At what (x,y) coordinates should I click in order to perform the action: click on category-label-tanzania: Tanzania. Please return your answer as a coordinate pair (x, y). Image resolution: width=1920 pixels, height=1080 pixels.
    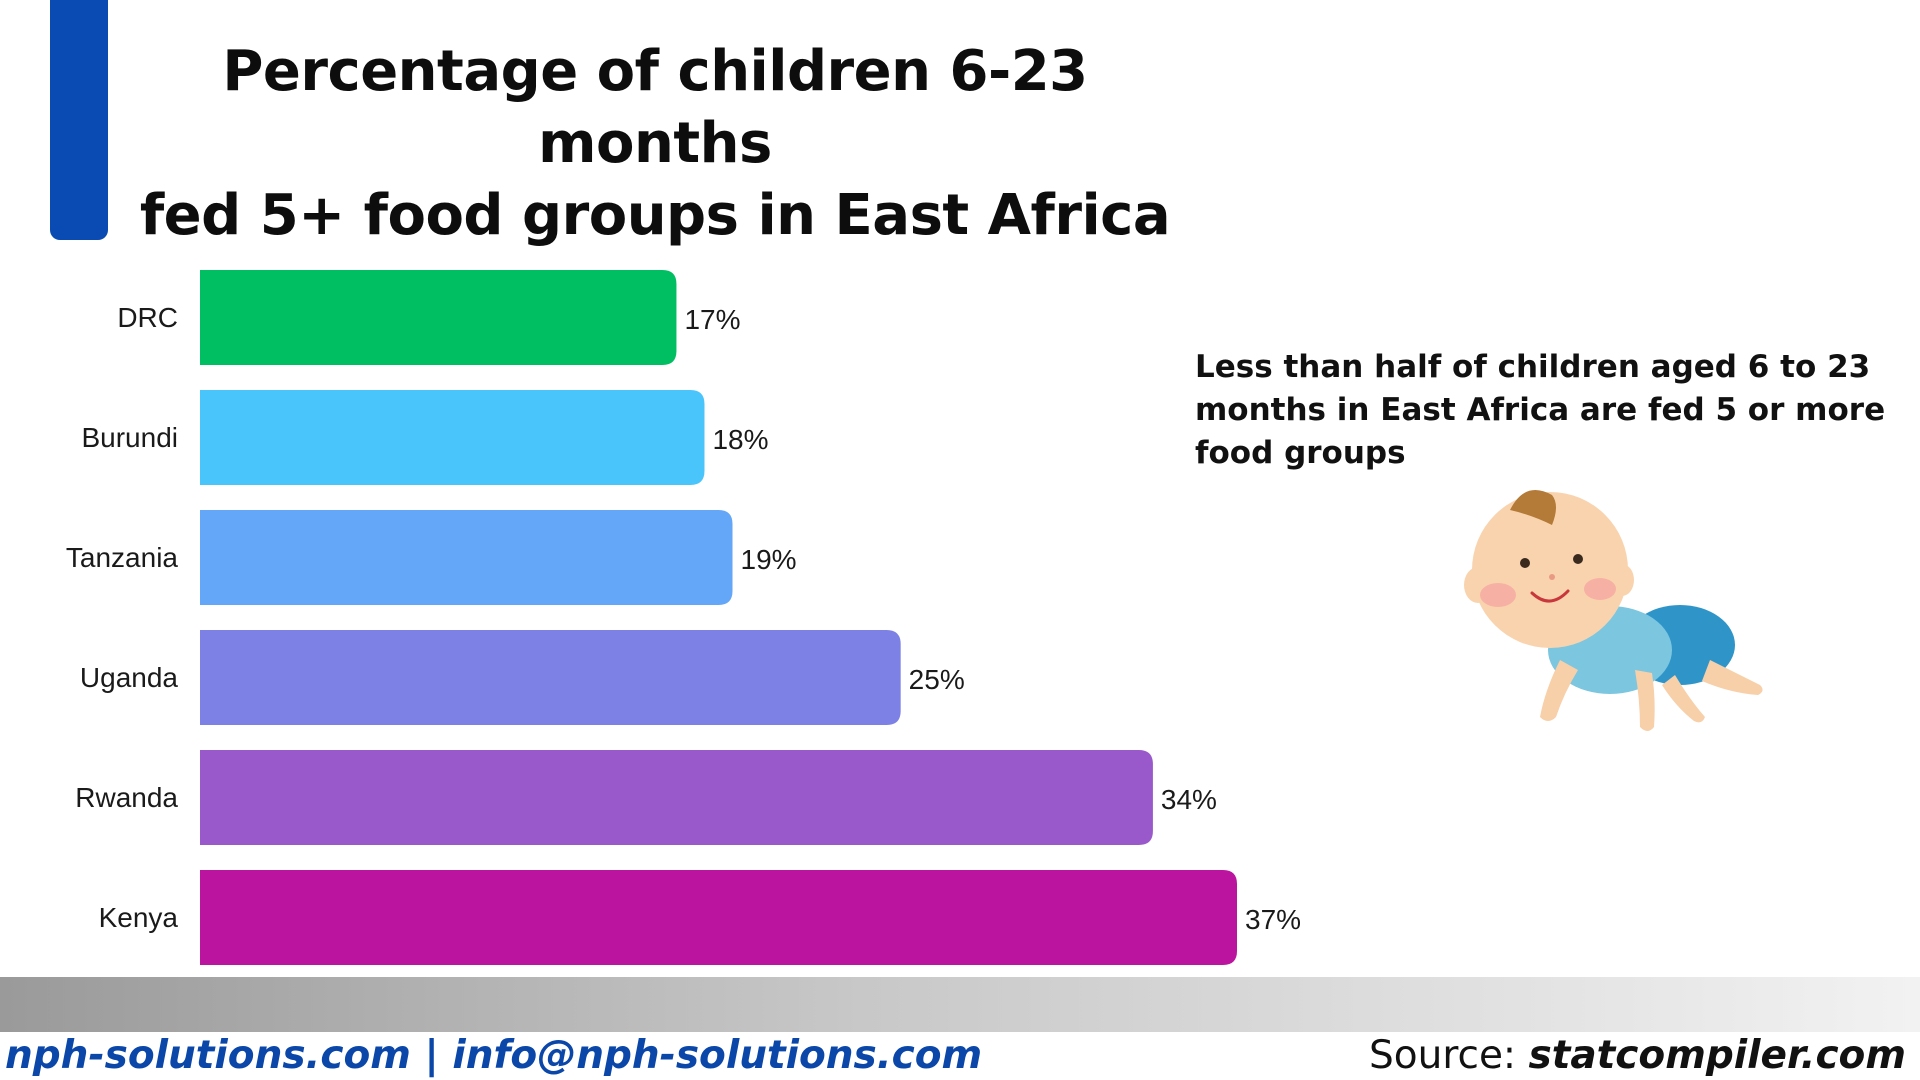
    Looking at the image, I should click on (122, 557).